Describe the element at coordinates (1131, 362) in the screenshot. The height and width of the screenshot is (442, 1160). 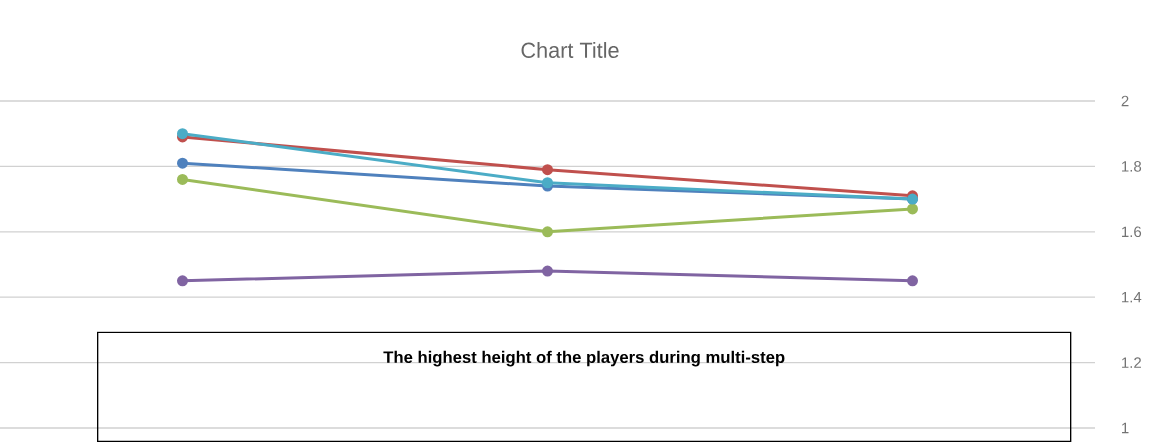
I see `y-tick-label: 1.2` at that location.